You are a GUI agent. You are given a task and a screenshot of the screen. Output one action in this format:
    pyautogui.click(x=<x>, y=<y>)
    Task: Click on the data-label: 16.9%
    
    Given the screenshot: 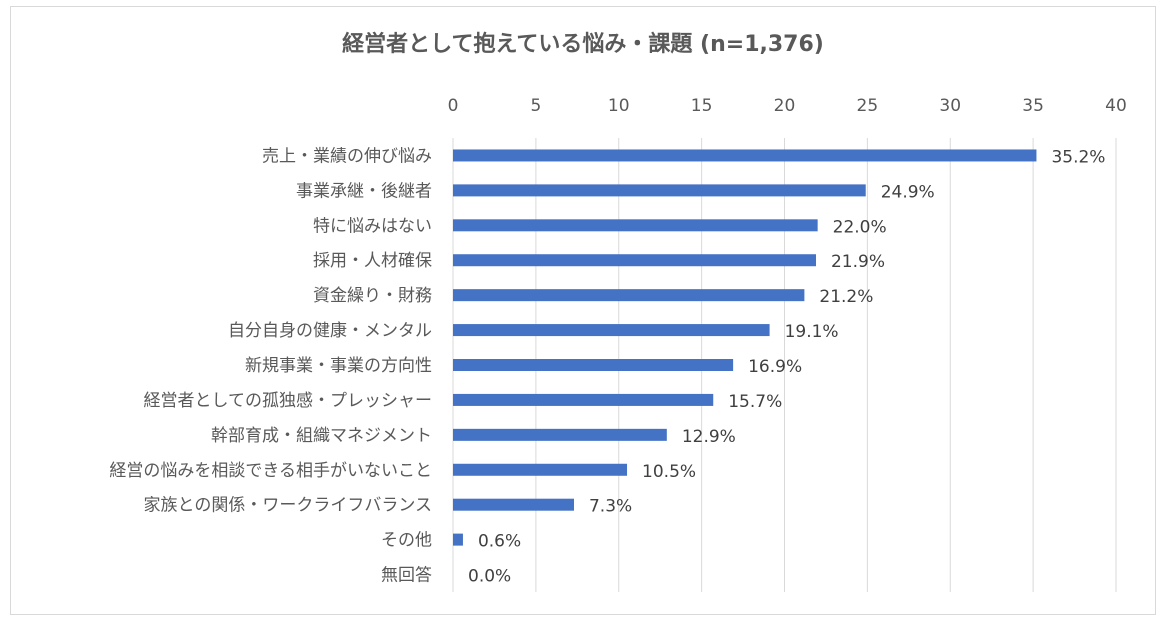 What is the action you would take?
    pyautogui.click(x=775, y=367)
    